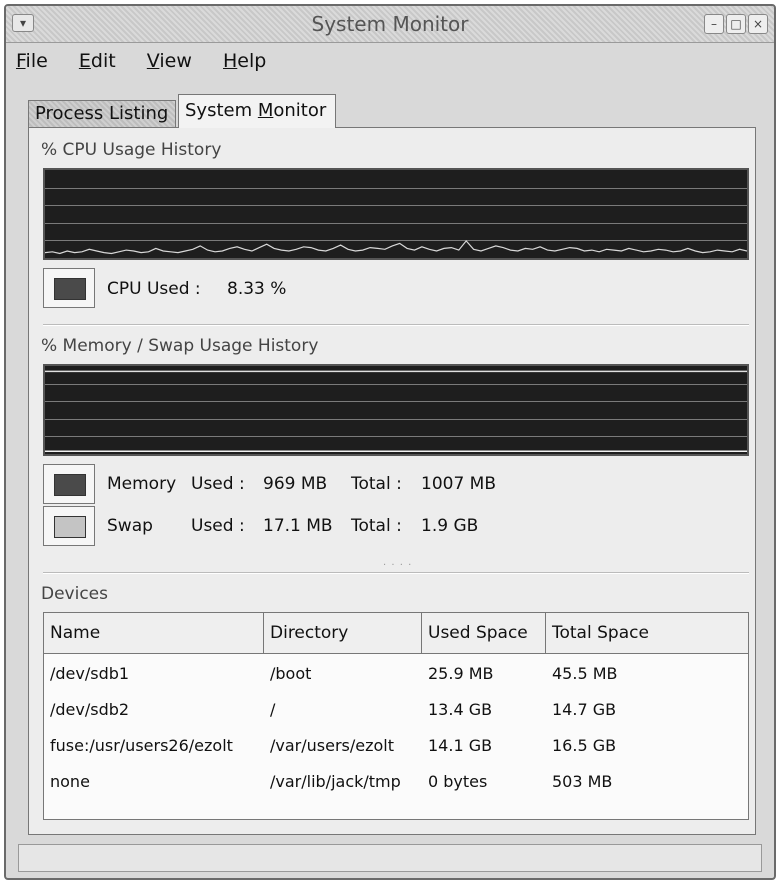 The image size is (782, 885). Describe the element at coordinates (396, 674) in the screenshot. I see `table-row: /dev/sdb1 /boot 25.9 MB 45.5 MB` at that location.